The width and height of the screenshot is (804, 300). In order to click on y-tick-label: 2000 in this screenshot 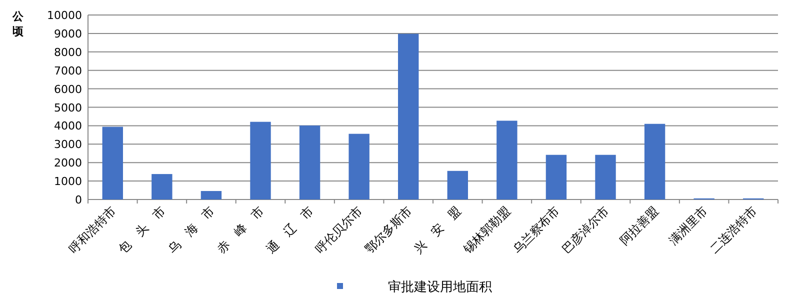, I will do `click(68, 163)`.